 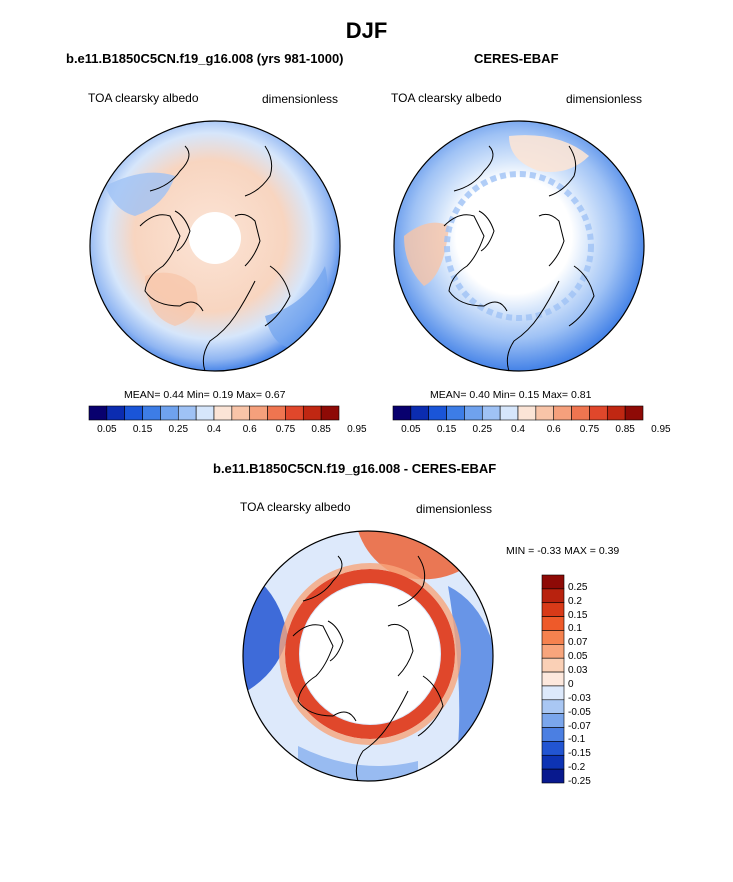 I want to click on diff-colorbar-tick-label: -0.05, so click(x=579, y=712).